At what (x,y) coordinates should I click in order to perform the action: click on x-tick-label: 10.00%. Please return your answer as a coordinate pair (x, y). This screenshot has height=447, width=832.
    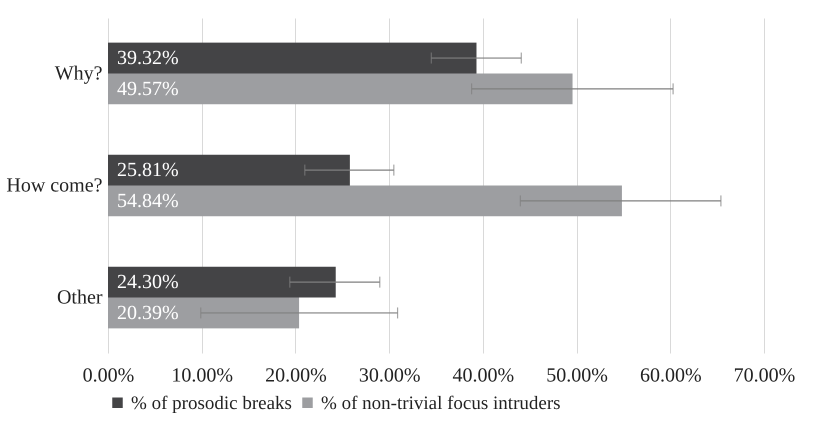
    Looking at the image, I should click on (202, 375).